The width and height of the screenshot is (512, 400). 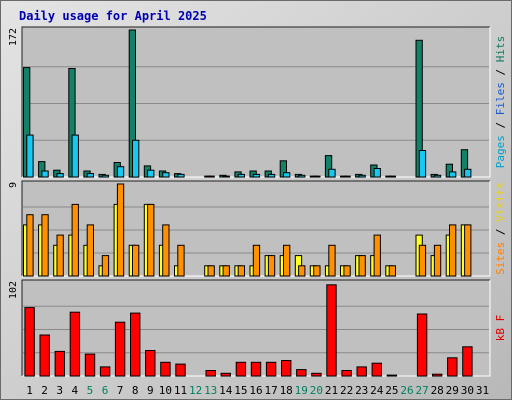 What do you see at coordinates (377, 390) in the screenshot?
I see `x-tick-label: 24` at bounding box center [377, 390].